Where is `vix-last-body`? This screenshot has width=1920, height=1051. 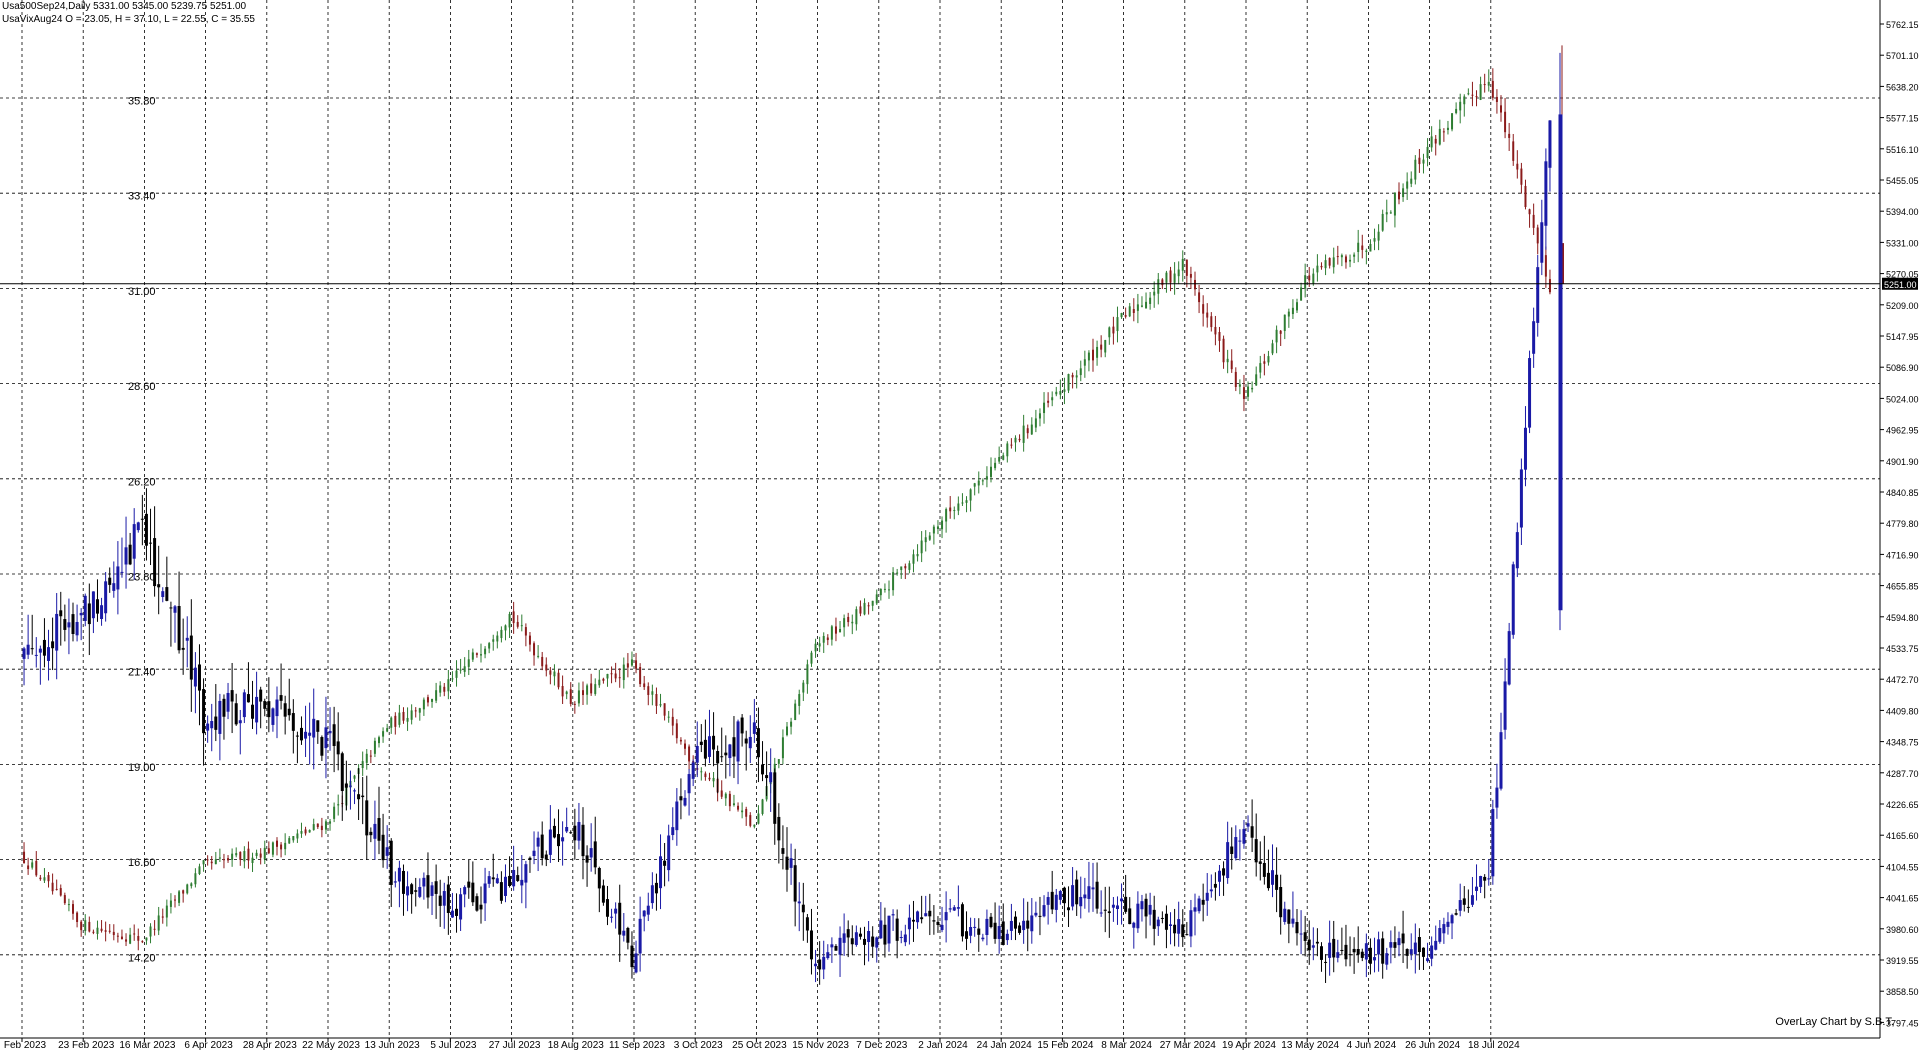
vix-last-body is located at coordinates (1560, 362).